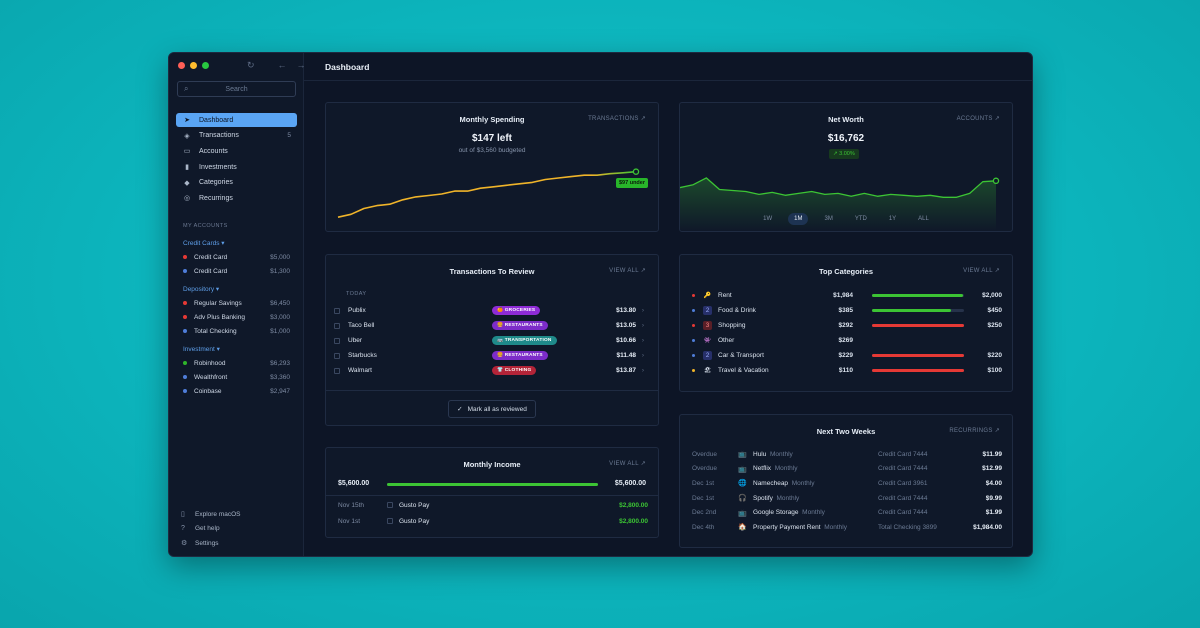  I want to click on transaction-row: Walmart 👕 CLOTHING $13.87, so click(492, 370).